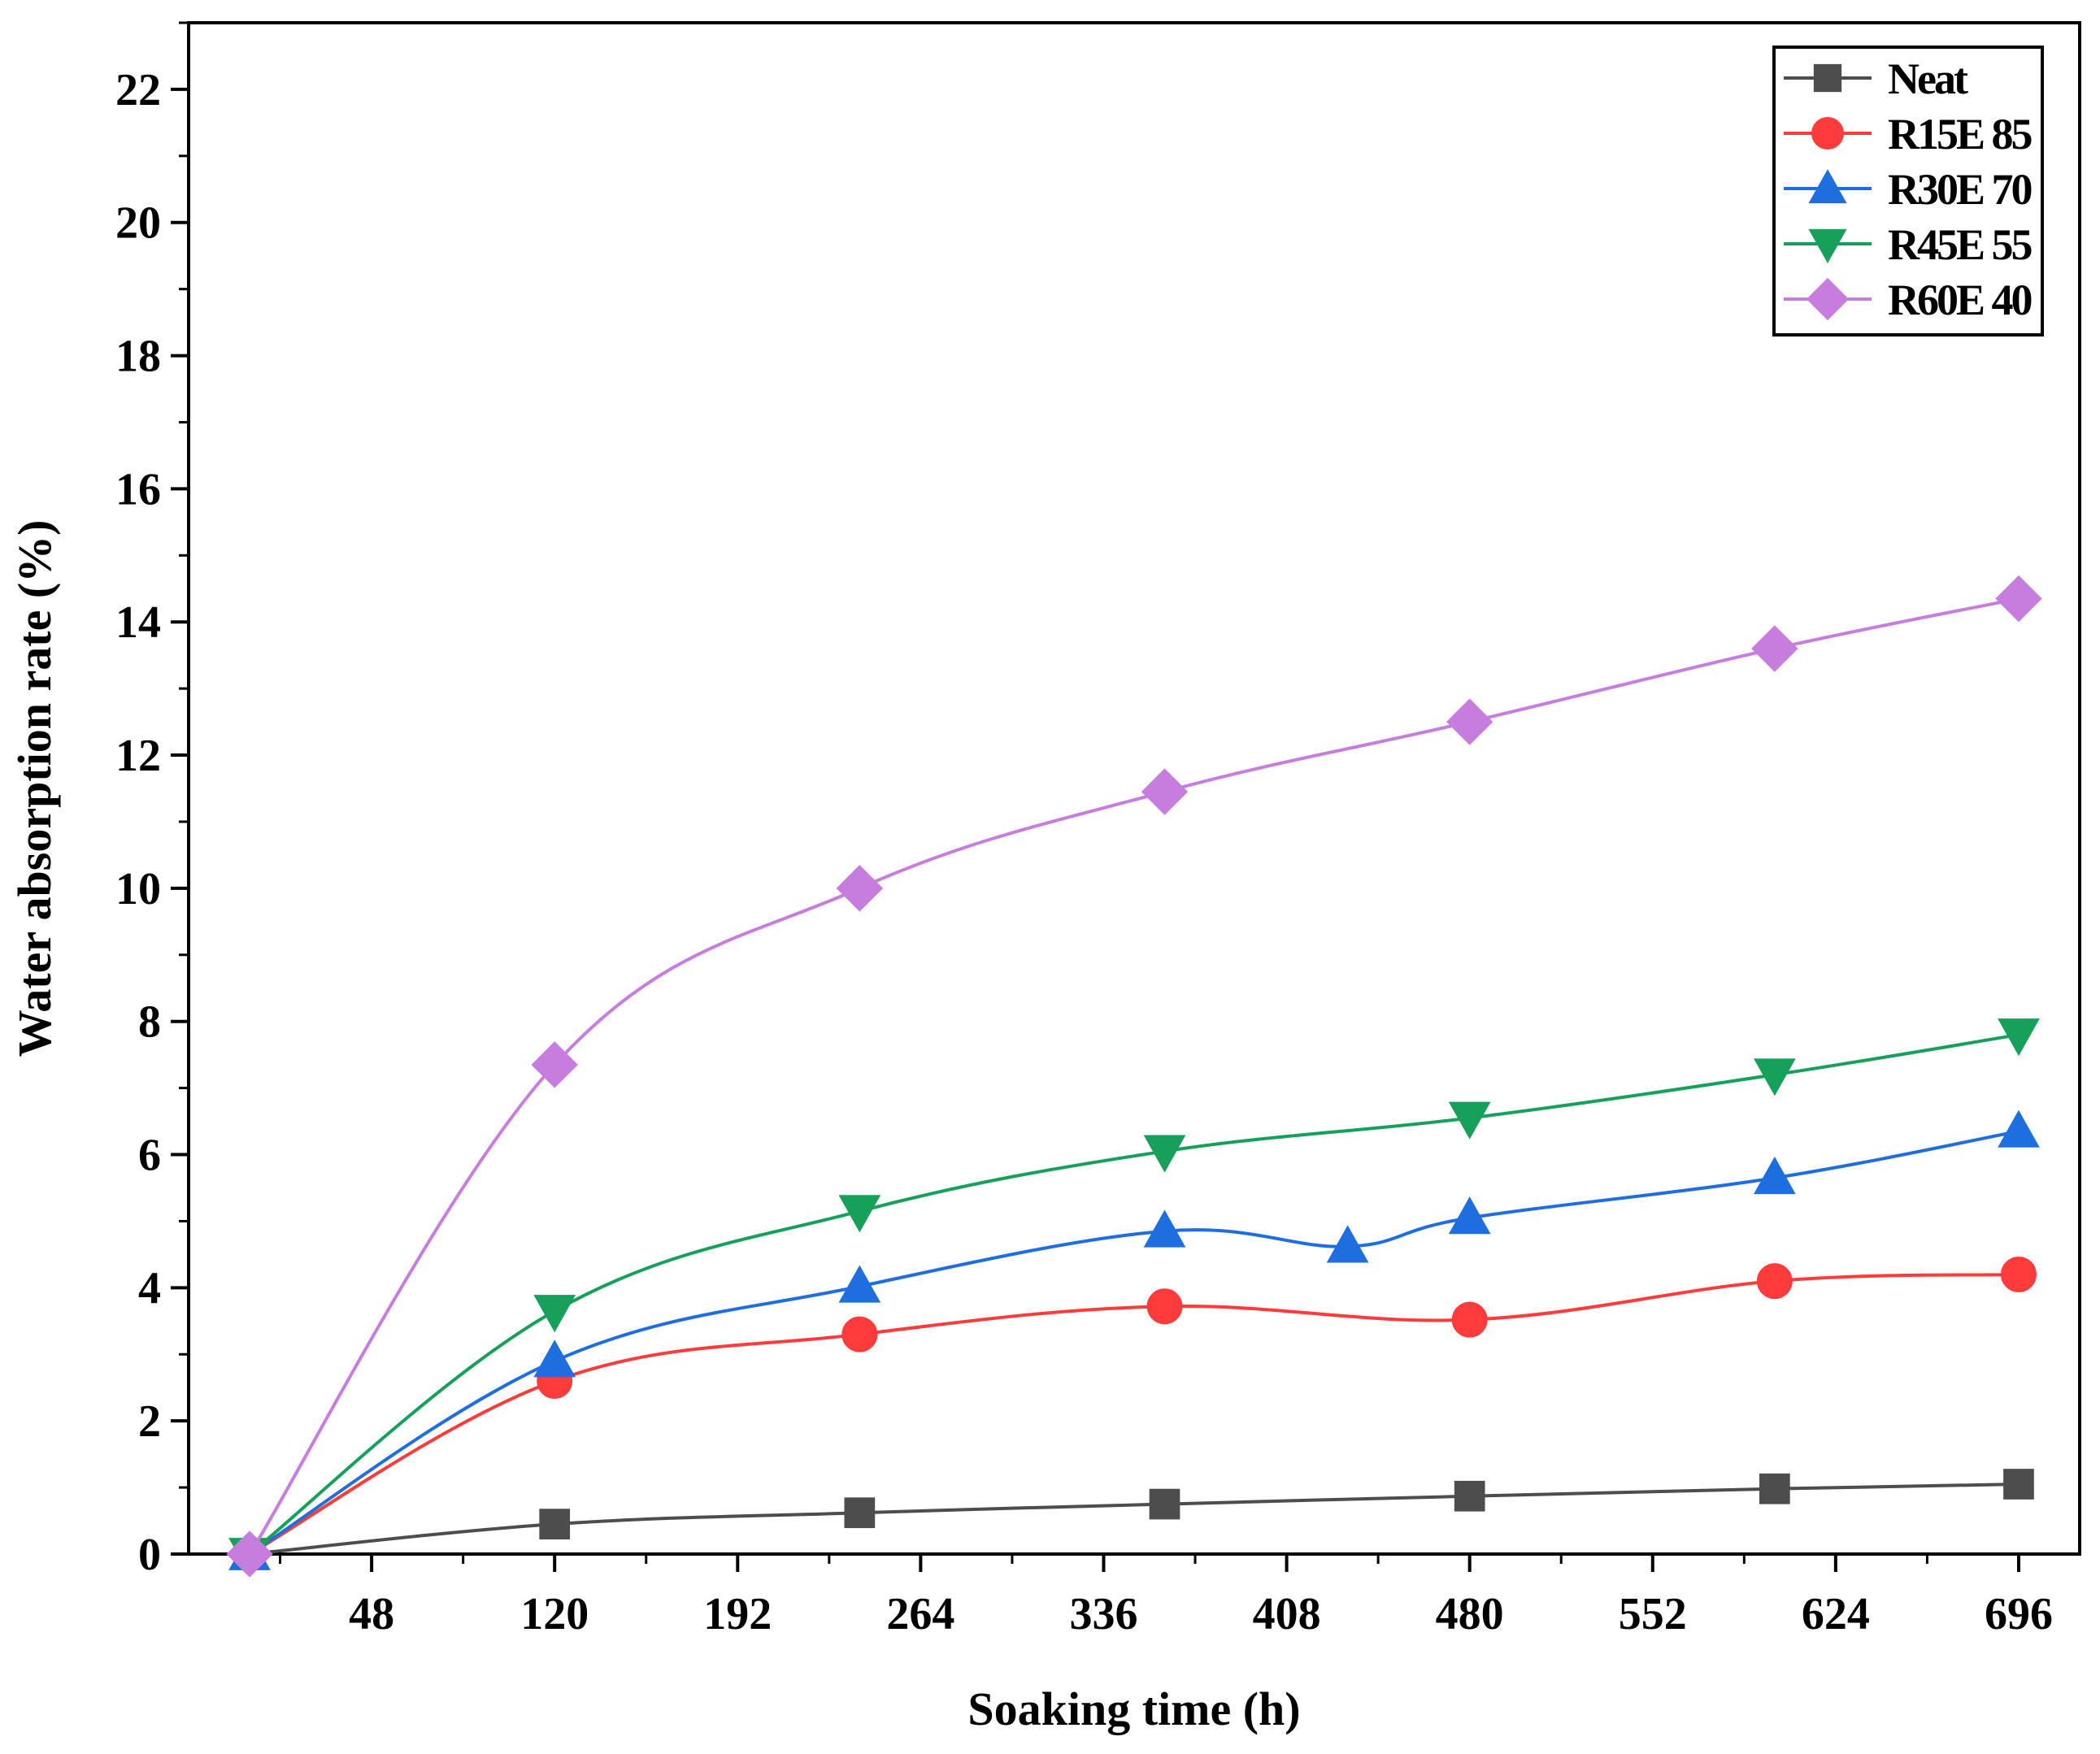  What do you see at coordinates (1470, 1614) in the screenshot?
I see `x-tick-label-480: 480` at bounding box center [1470, 1614].